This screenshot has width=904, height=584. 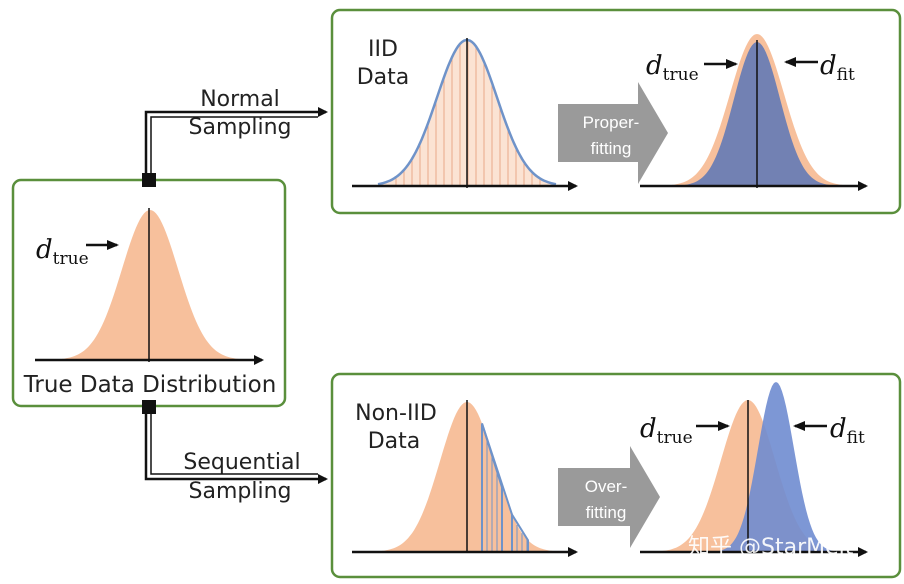 I want to click on non-iid-sample-bar, so click(x=520, y=531).